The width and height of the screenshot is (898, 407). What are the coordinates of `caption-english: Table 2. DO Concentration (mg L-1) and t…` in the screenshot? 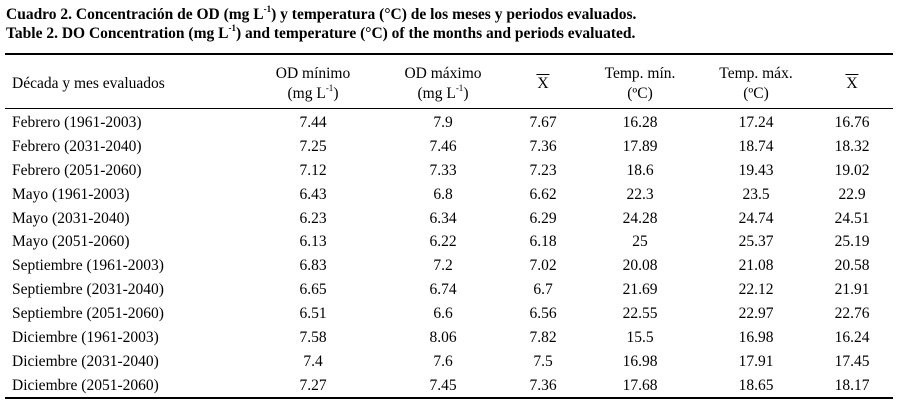 It's located at (321, 32).